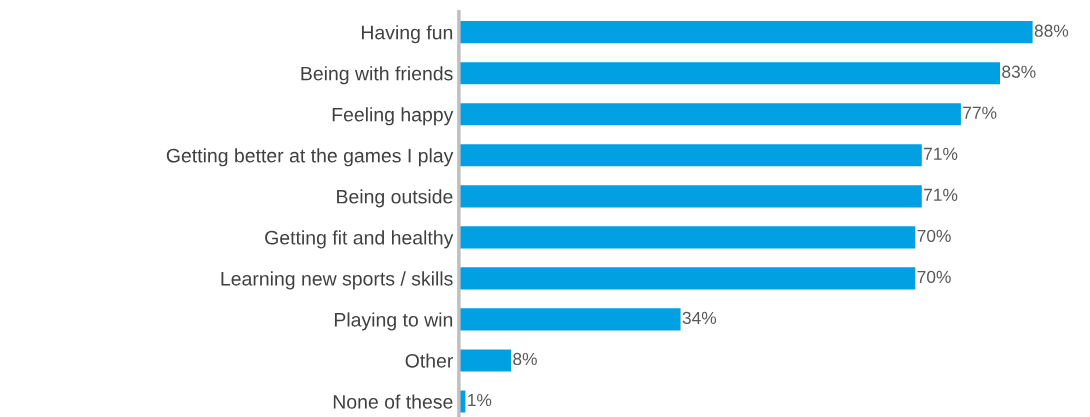 The image size is (1090, 417). I want to click on y-tick-label: Other, so click(429, 360).